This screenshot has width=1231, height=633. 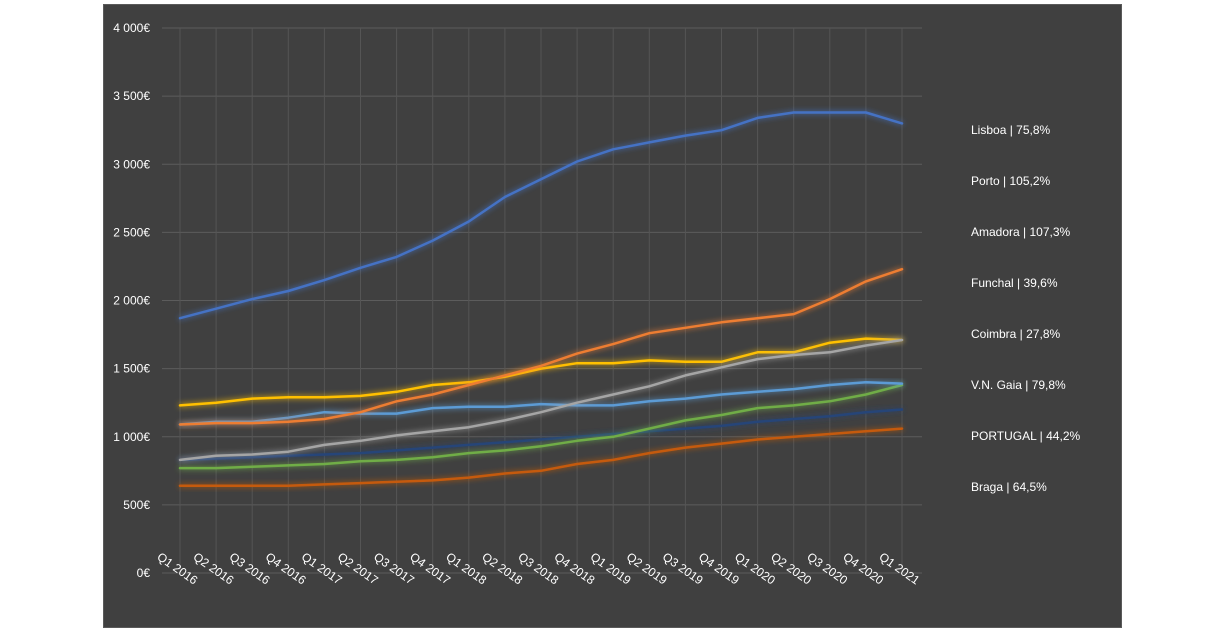 I want to click on y-tick-label: 2 000€, so click(x=131, y=301).